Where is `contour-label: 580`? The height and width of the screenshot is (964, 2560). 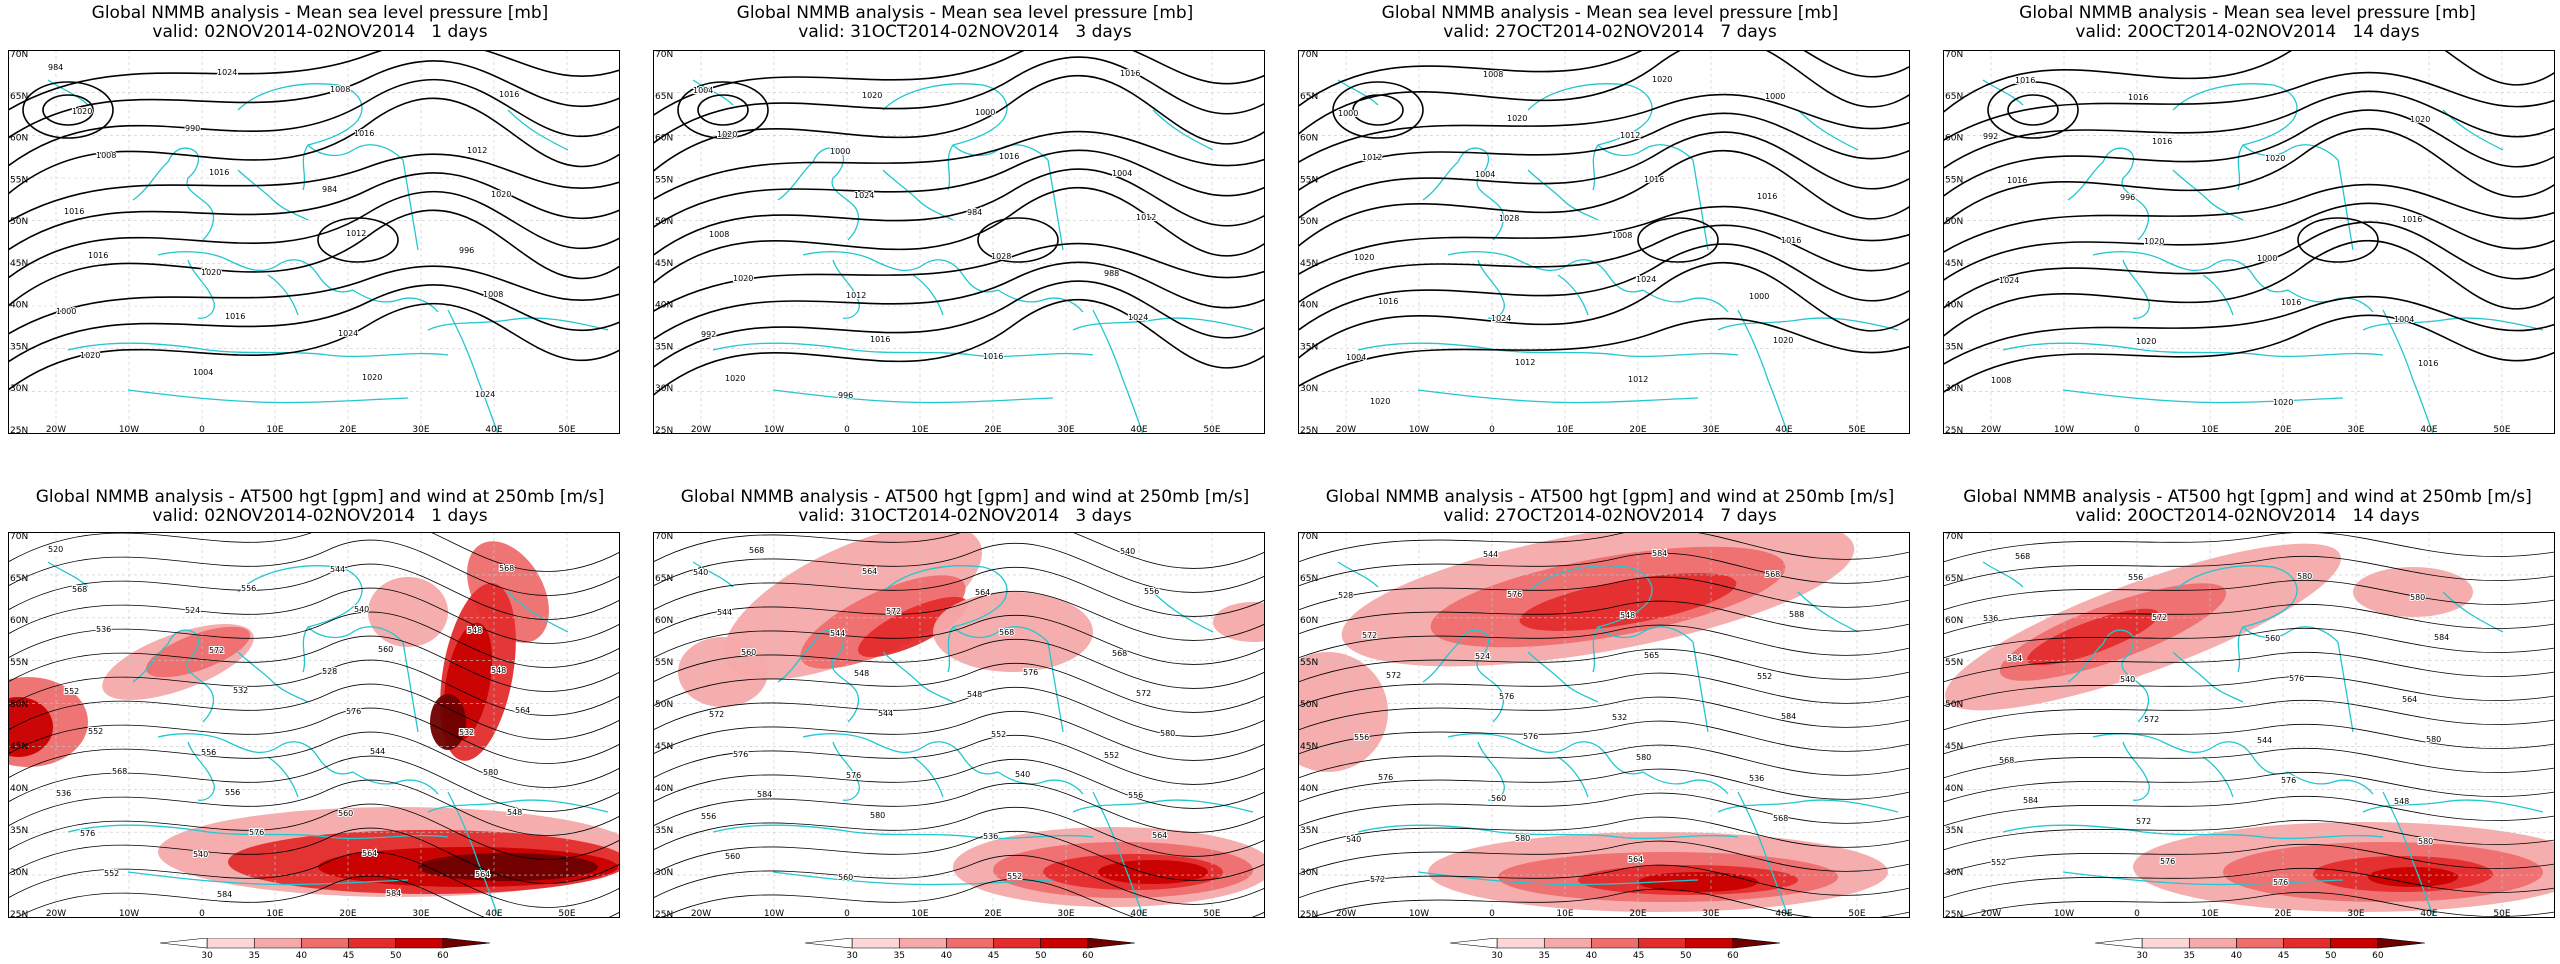 contour-label: 580 is located at coordinates (877, 815).